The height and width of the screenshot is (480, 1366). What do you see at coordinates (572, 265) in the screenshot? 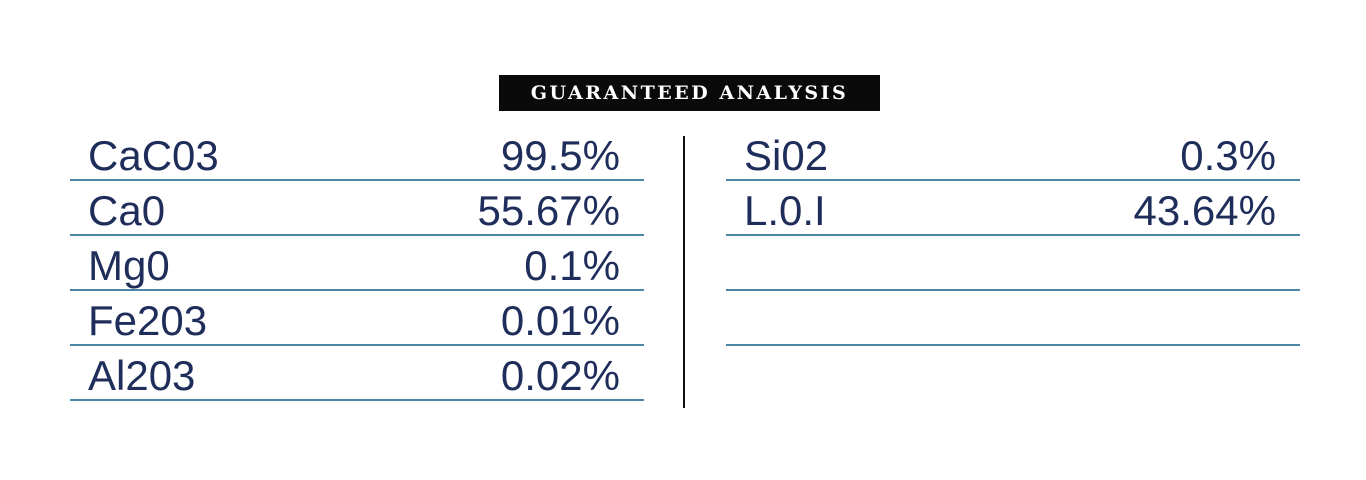
I see `analysis-row-value: 0.1%` at bounding box center [572, 265].